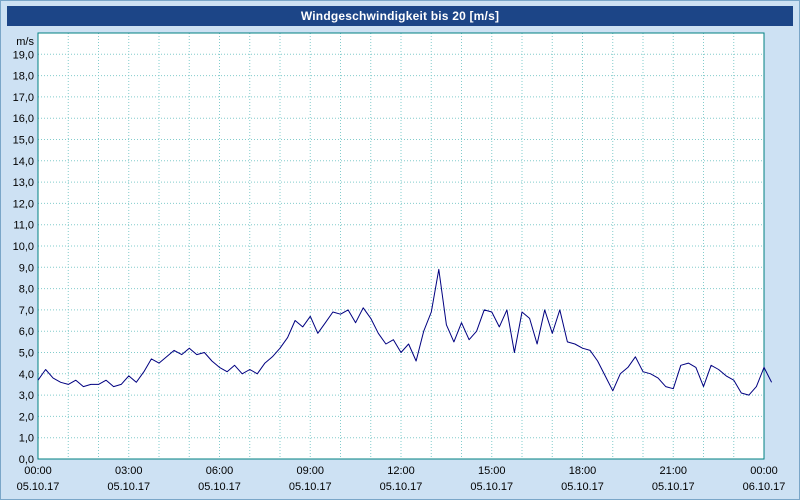  I want to click on y-tick-label: 15,0, so click(23, 141).